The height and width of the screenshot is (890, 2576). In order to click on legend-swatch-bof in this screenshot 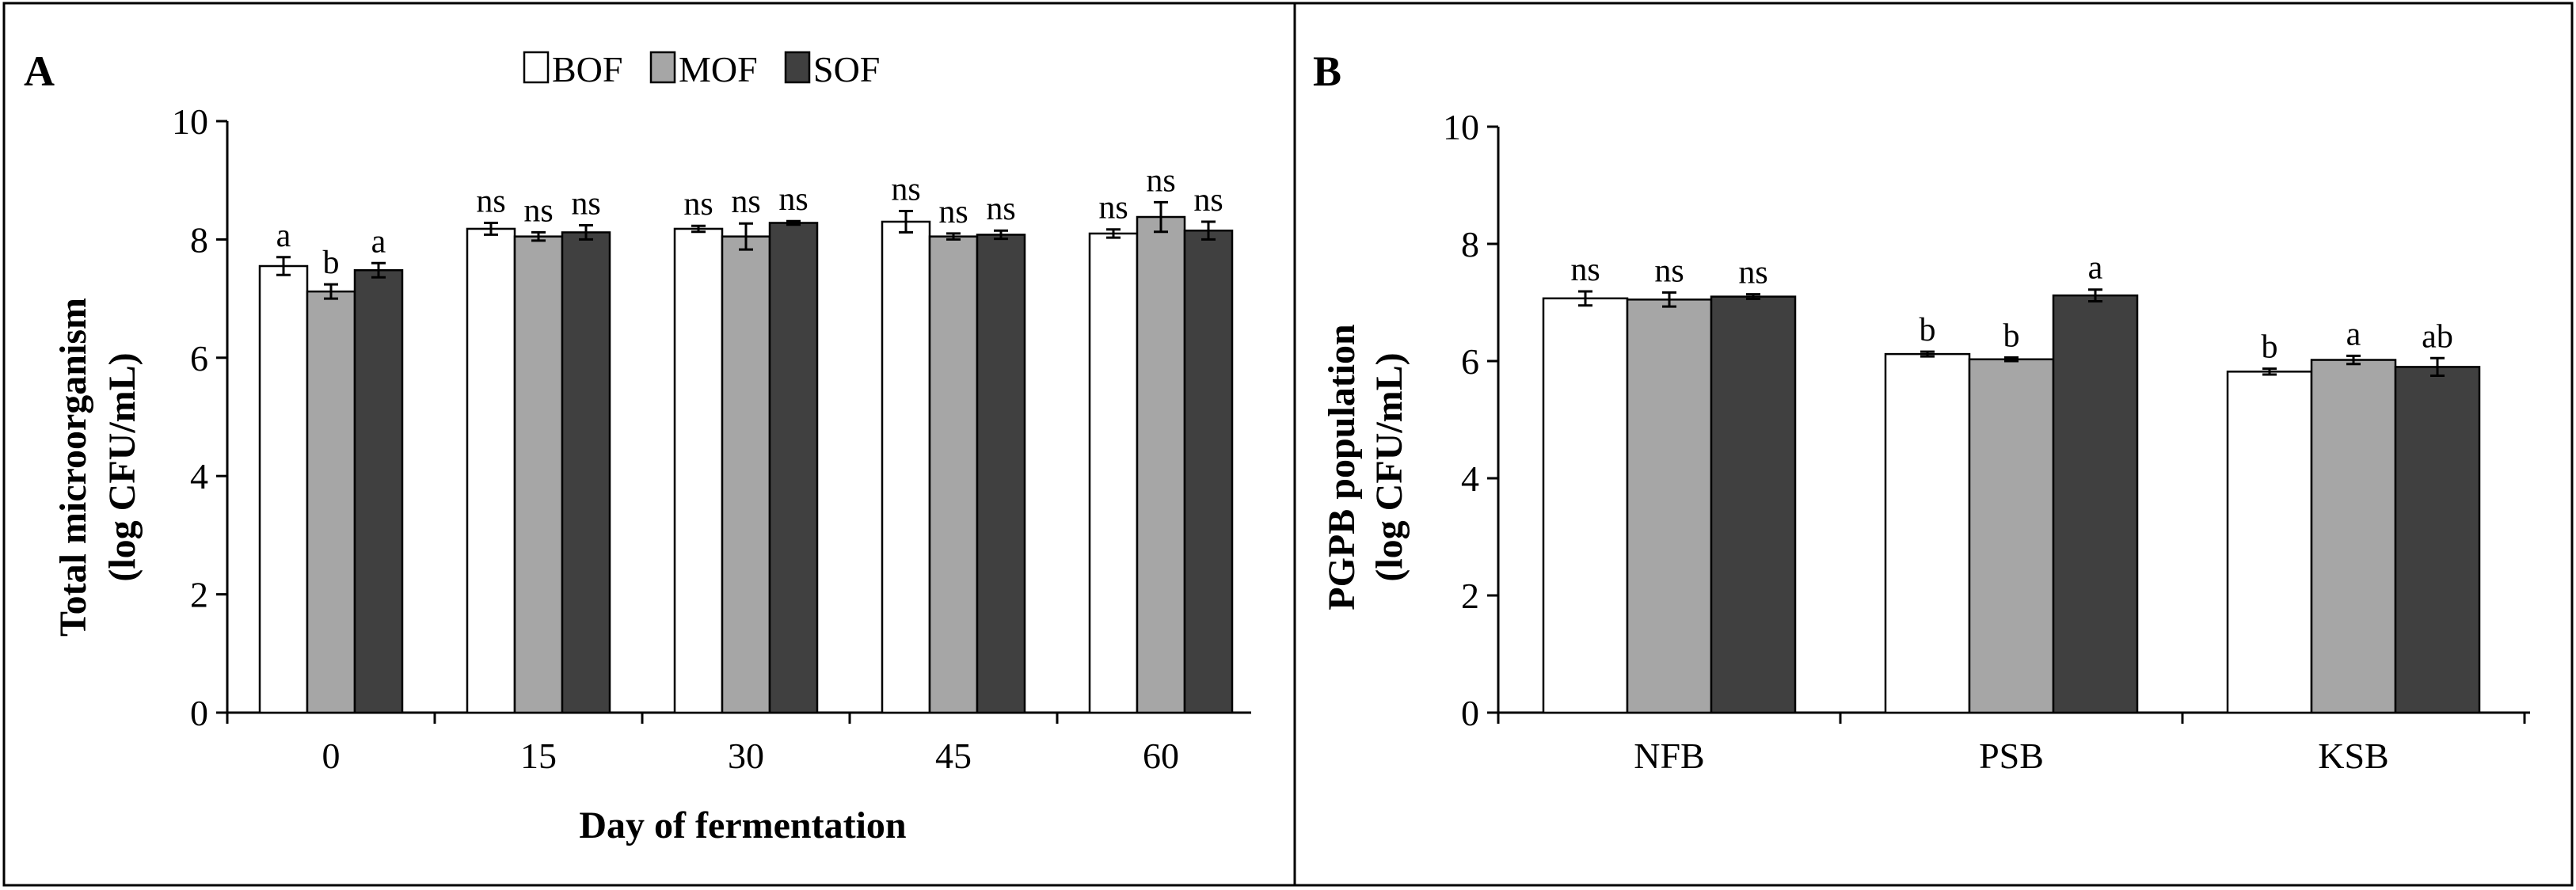, I will do `click(536, 67)`.